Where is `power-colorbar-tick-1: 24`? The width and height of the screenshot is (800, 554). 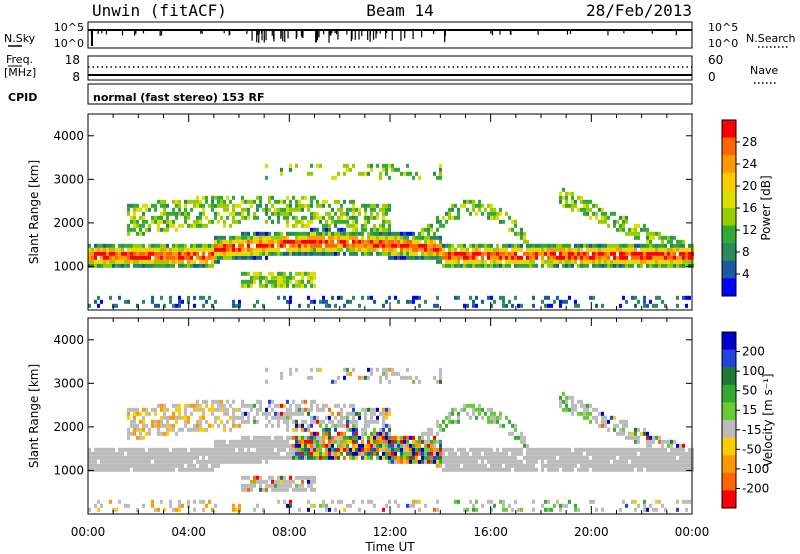
power-colorbar-tick-1: 24 is located at coordinates (749, 164).